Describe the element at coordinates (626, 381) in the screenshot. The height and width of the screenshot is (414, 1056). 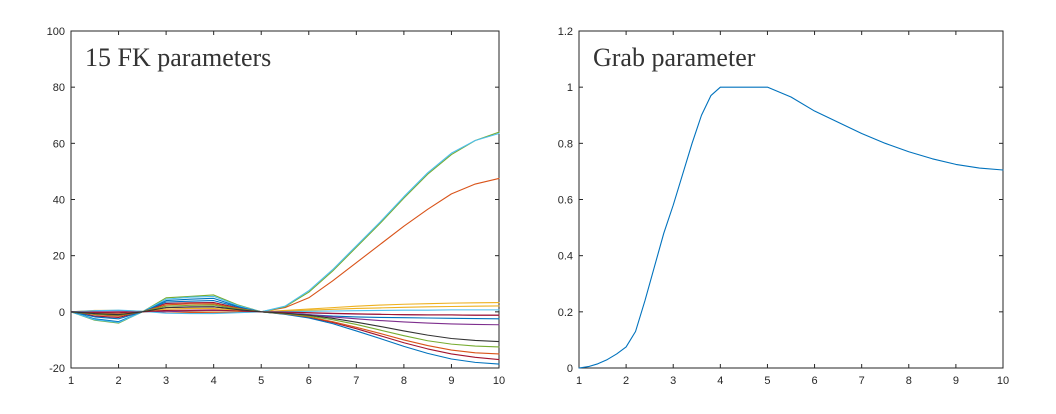
I see `grab-x-tick-label: 2` at that location.